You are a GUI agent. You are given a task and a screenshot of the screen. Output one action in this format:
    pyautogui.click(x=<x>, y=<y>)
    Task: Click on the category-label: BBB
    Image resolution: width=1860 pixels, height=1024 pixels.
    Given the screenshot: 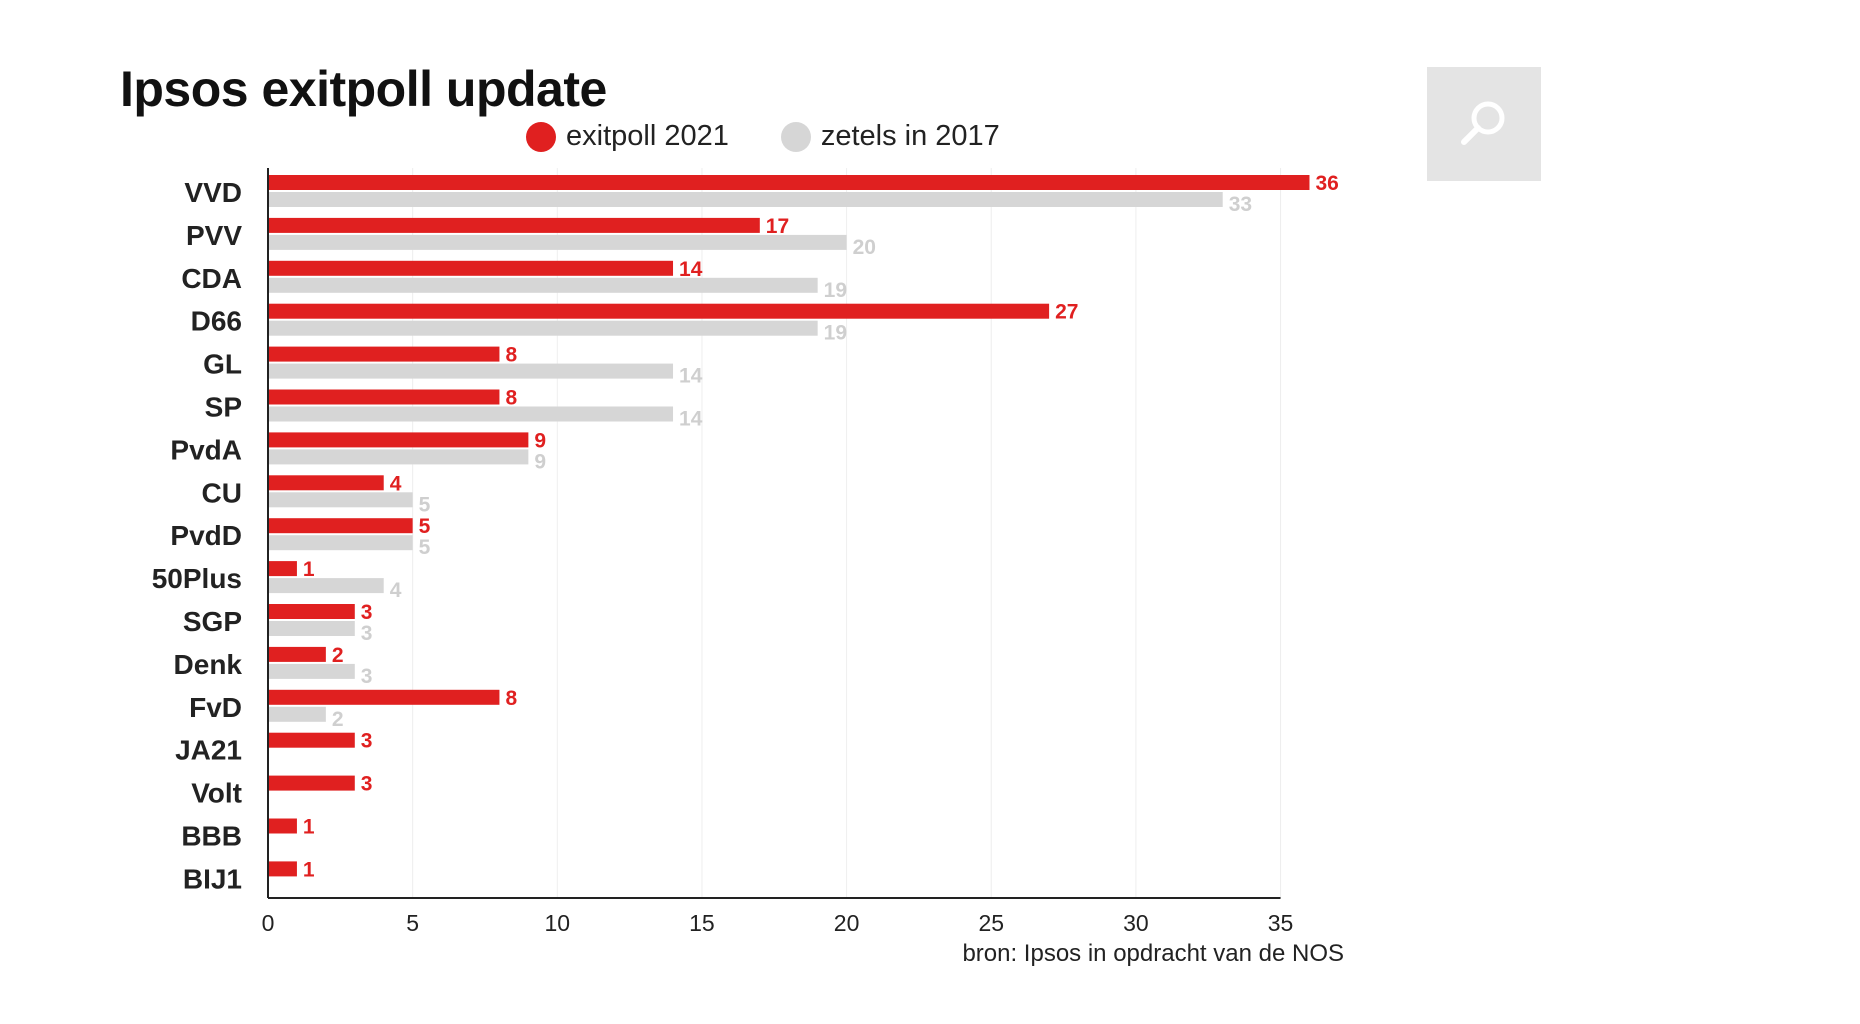 What is the action you would take?
    pyautogui.click(x=211, y=836)
    